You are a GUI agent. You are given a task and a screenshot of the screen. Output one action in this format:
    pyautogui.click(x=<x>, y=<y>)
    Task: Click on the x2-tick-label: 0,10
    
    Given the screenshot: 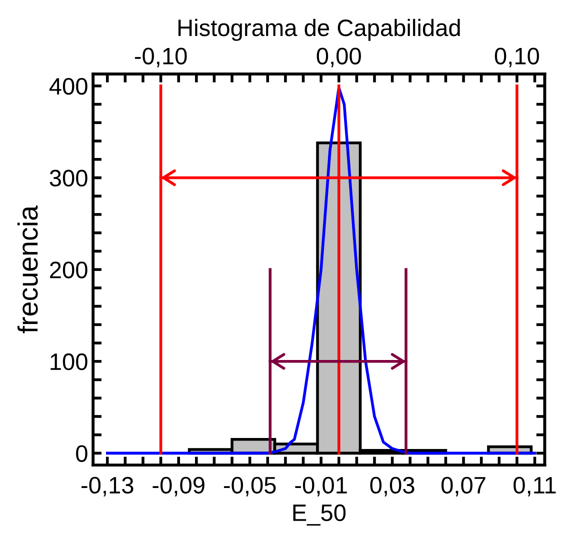 What is the action you would take?
    pyautogui.click(x=517, y=58)
    